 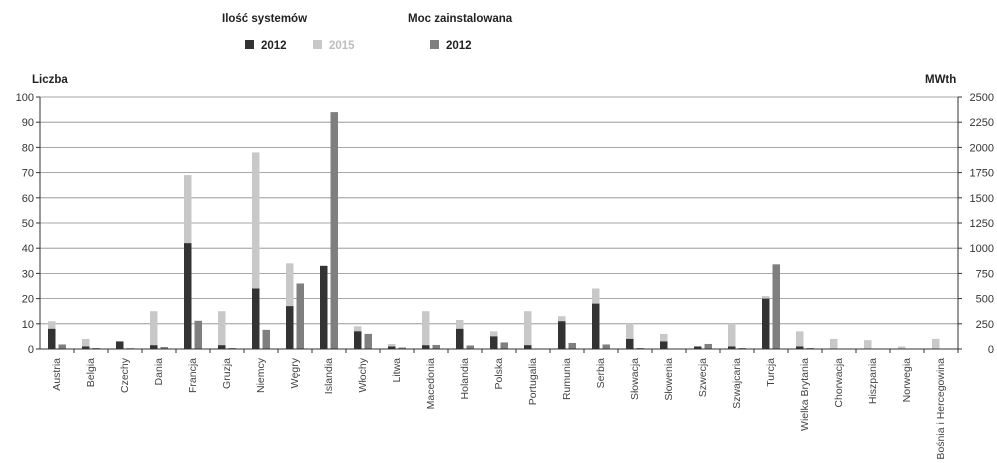 I want to click on bar-count-2015-szwajcaria, so click(x=732, y=336).